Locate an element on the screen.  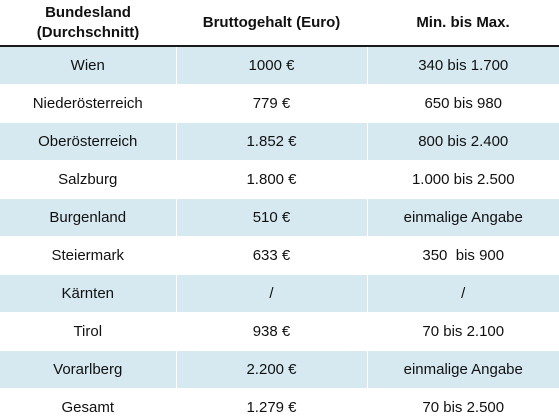
cell-min-max: 340 bis 1.700 is located at coordinates (462, 65).